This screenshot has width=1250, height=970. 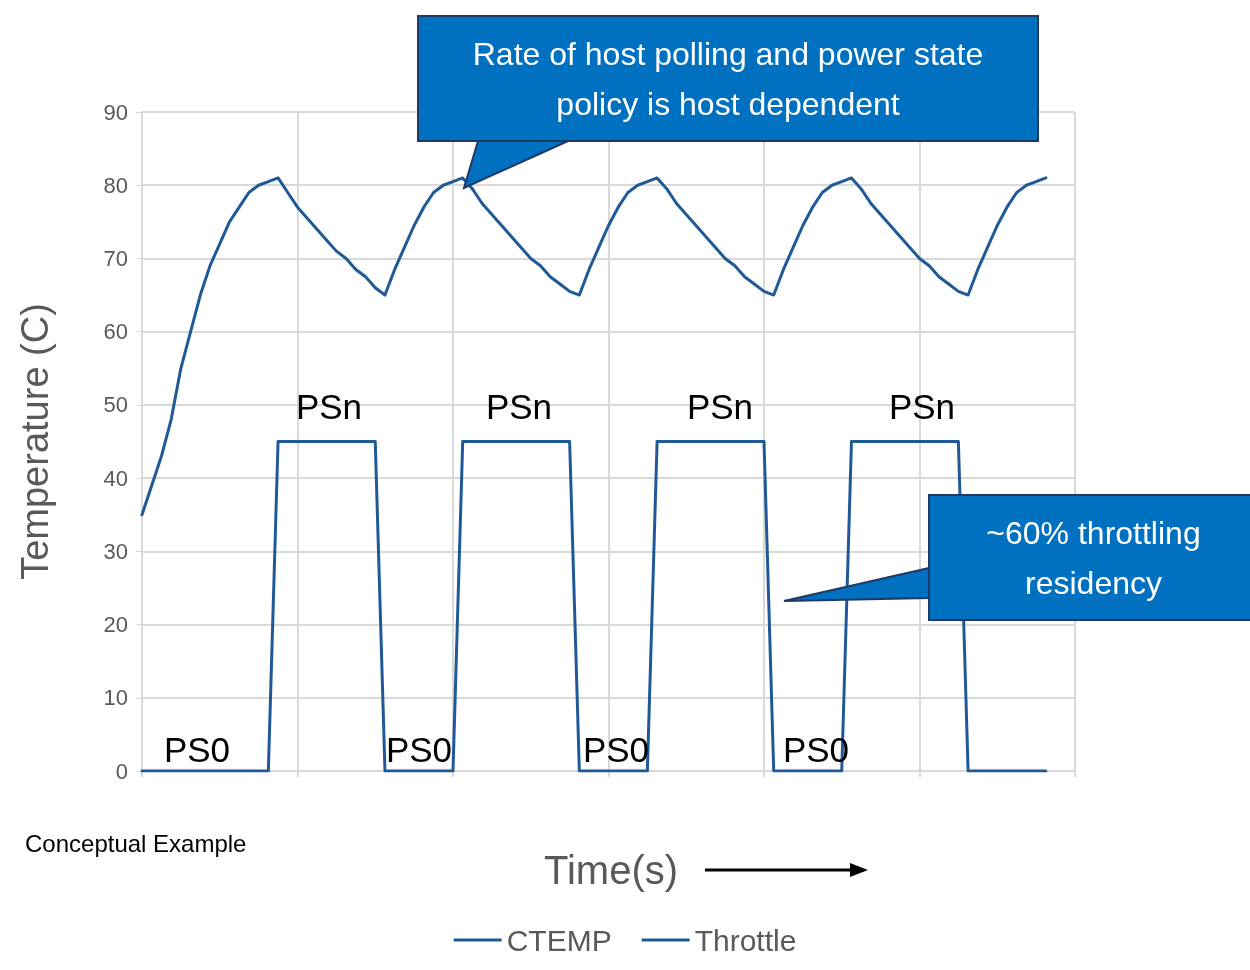 What do you see at coordinates (559, 940) in the screenshot?
I see `legend-label: CTEMP` at bounding box center [559, 940].